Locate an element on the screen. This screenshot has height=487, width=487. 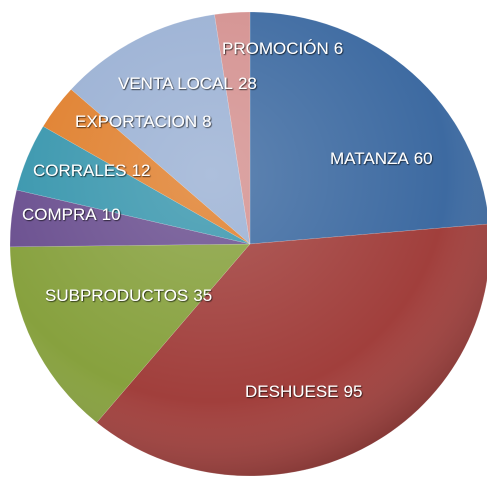
slice-value: 60 is located at coordinates (423, 158).